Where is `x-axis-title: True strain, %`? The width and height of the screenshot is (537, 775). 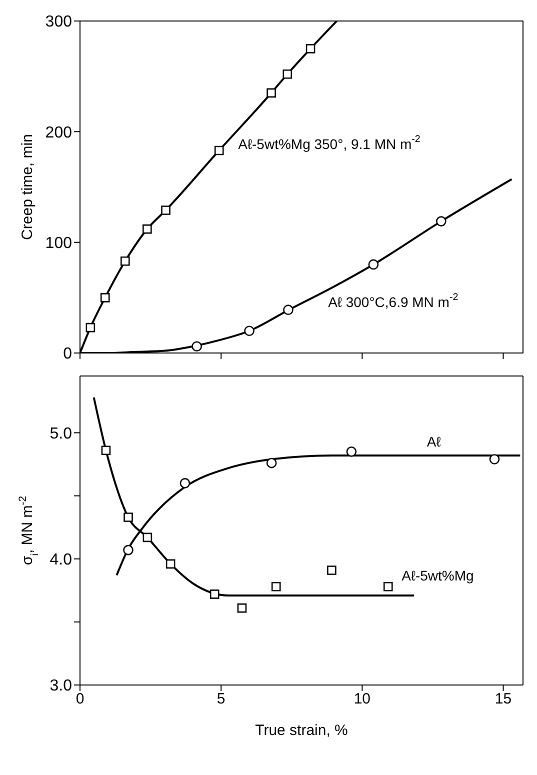
x-axis-title: True strain, % is located at coordinates (301, 730).